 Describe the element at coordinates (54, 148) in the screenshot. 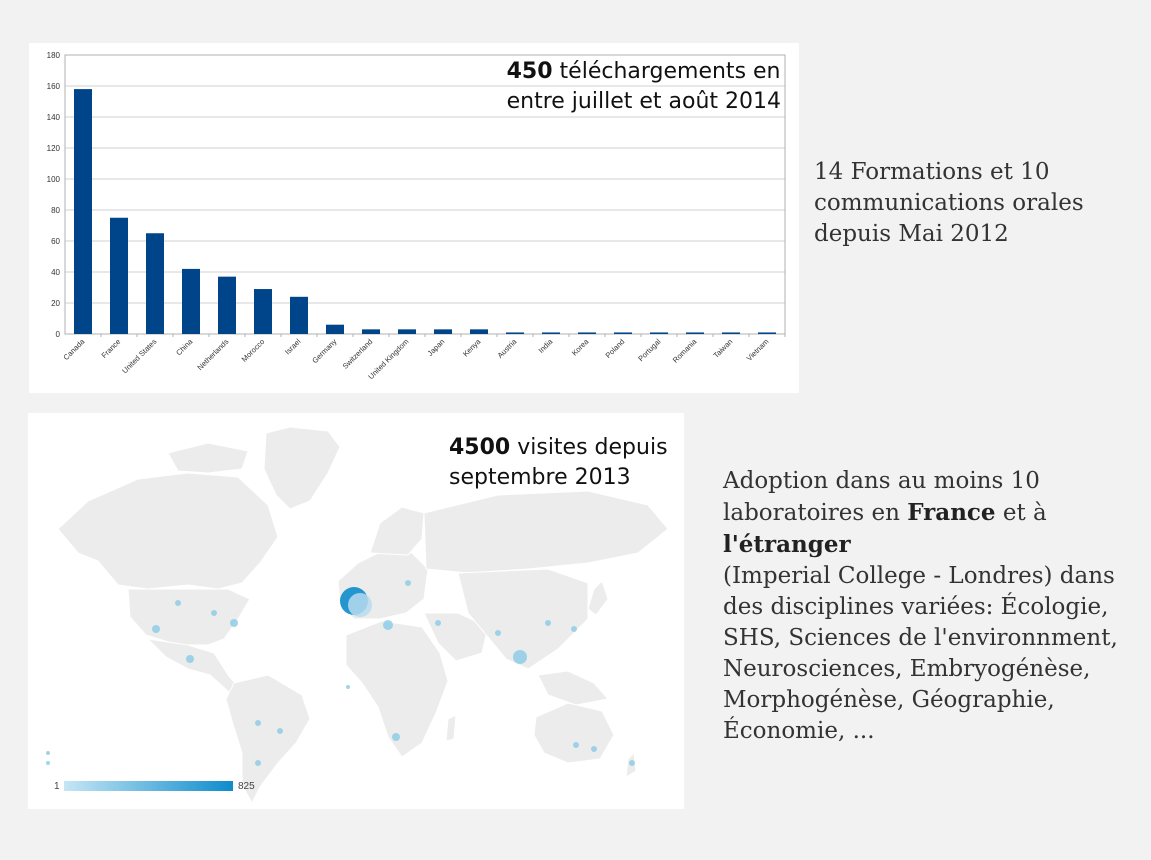

I see `y-tick-label: 120` at that location.